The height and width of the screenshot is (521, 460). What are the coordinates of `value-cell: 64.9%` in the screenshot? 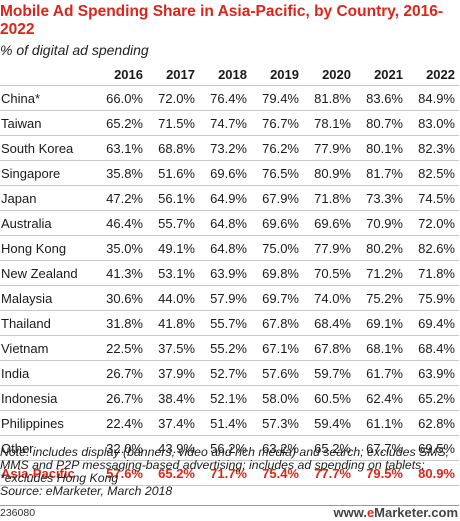 It's located at (225, 198).